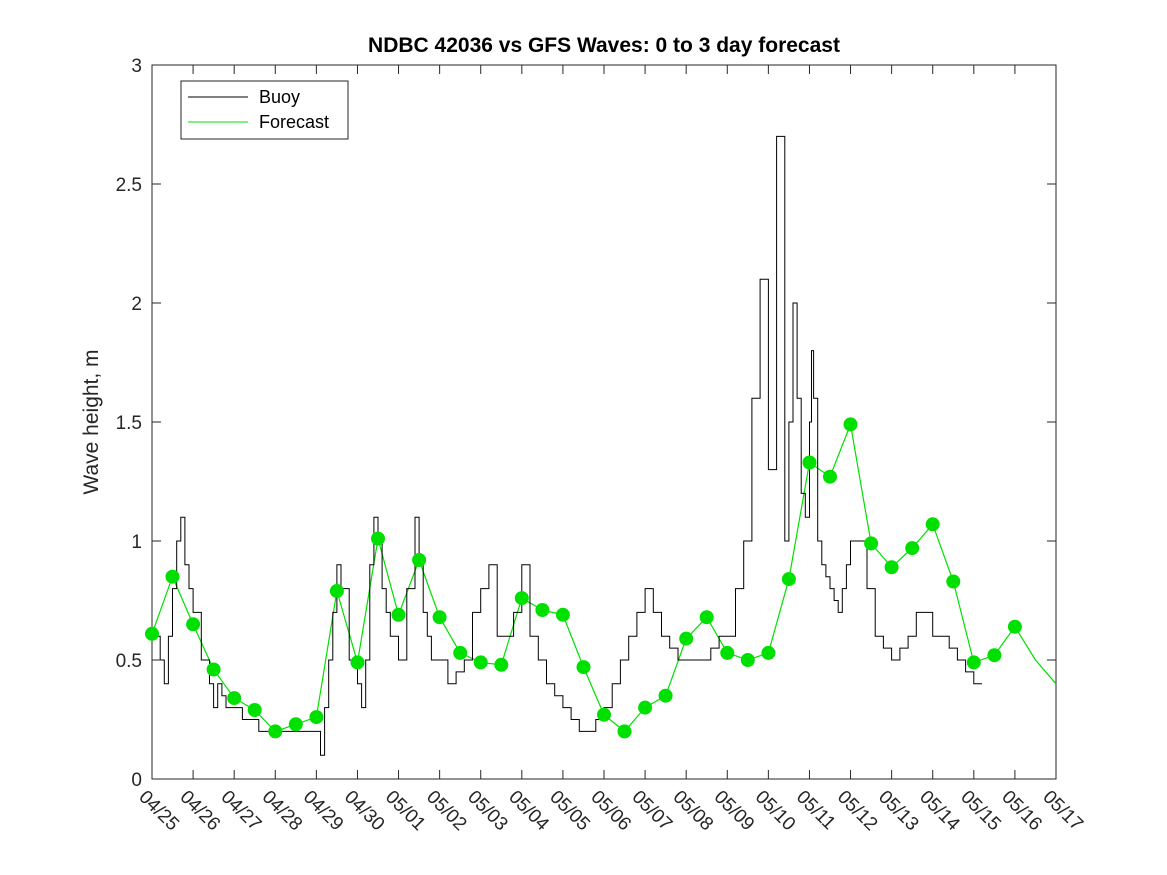  I want to click on x-tick-label: 04/25, so click(158, 811).